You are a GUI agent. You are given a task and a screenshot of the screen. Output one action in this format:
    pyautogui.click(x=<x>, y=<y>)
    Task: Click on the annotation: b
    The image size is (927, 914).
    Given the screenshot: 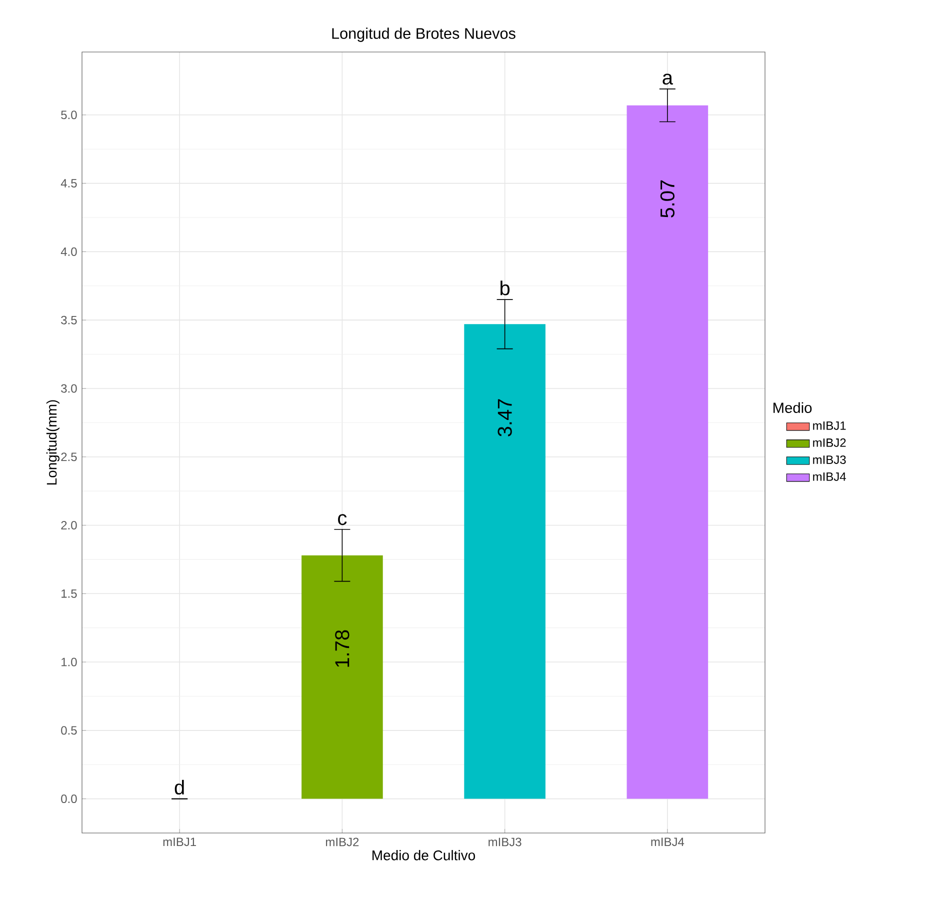 What is the action you would take?
    pyautogui.click(x=505, y=288)
    